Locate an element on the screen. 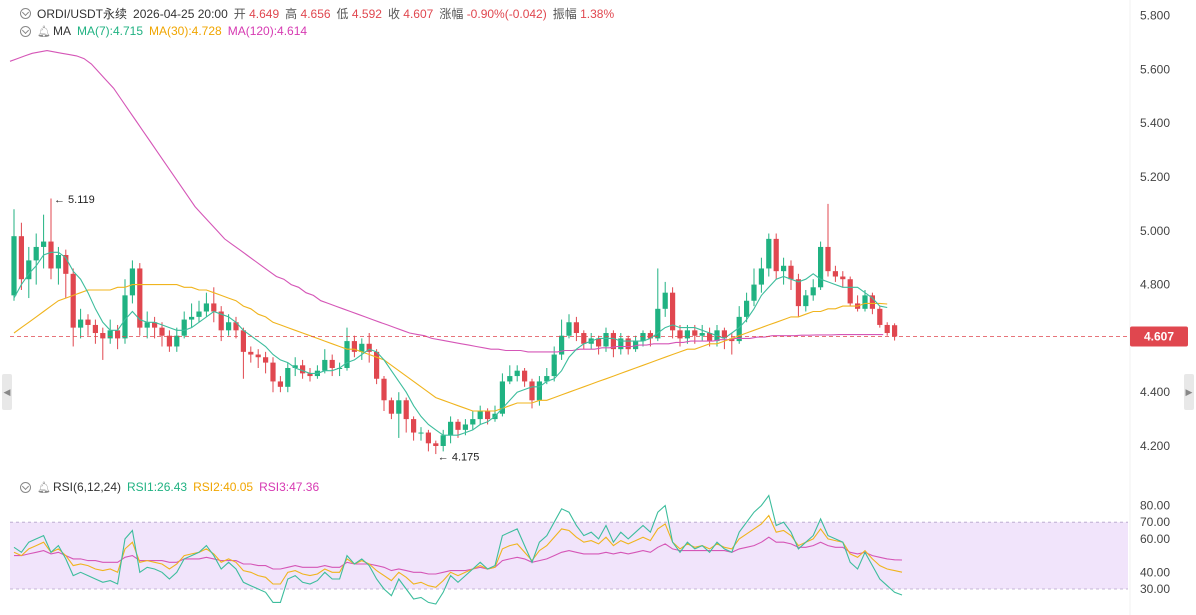 The height and width of the screenshot is (615, 1196). change-label: 涨幅 is located at coordinates (451, 14).